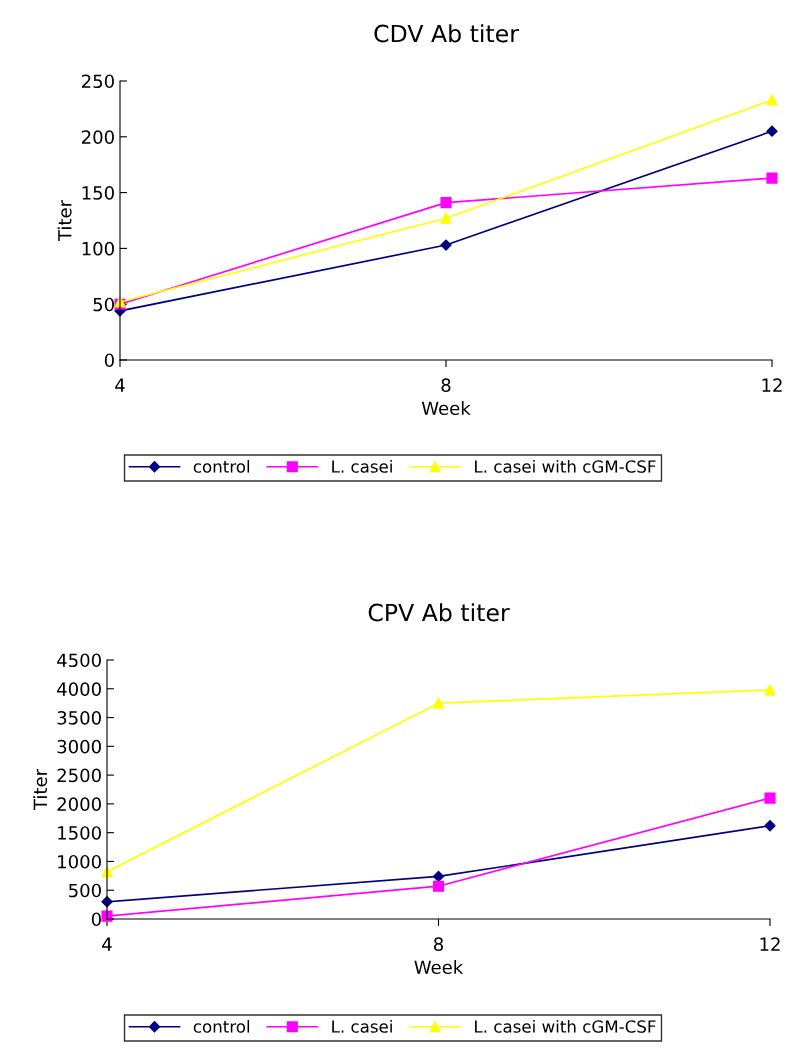  I want to click on y-tick-label: 50, so click(103, 304).